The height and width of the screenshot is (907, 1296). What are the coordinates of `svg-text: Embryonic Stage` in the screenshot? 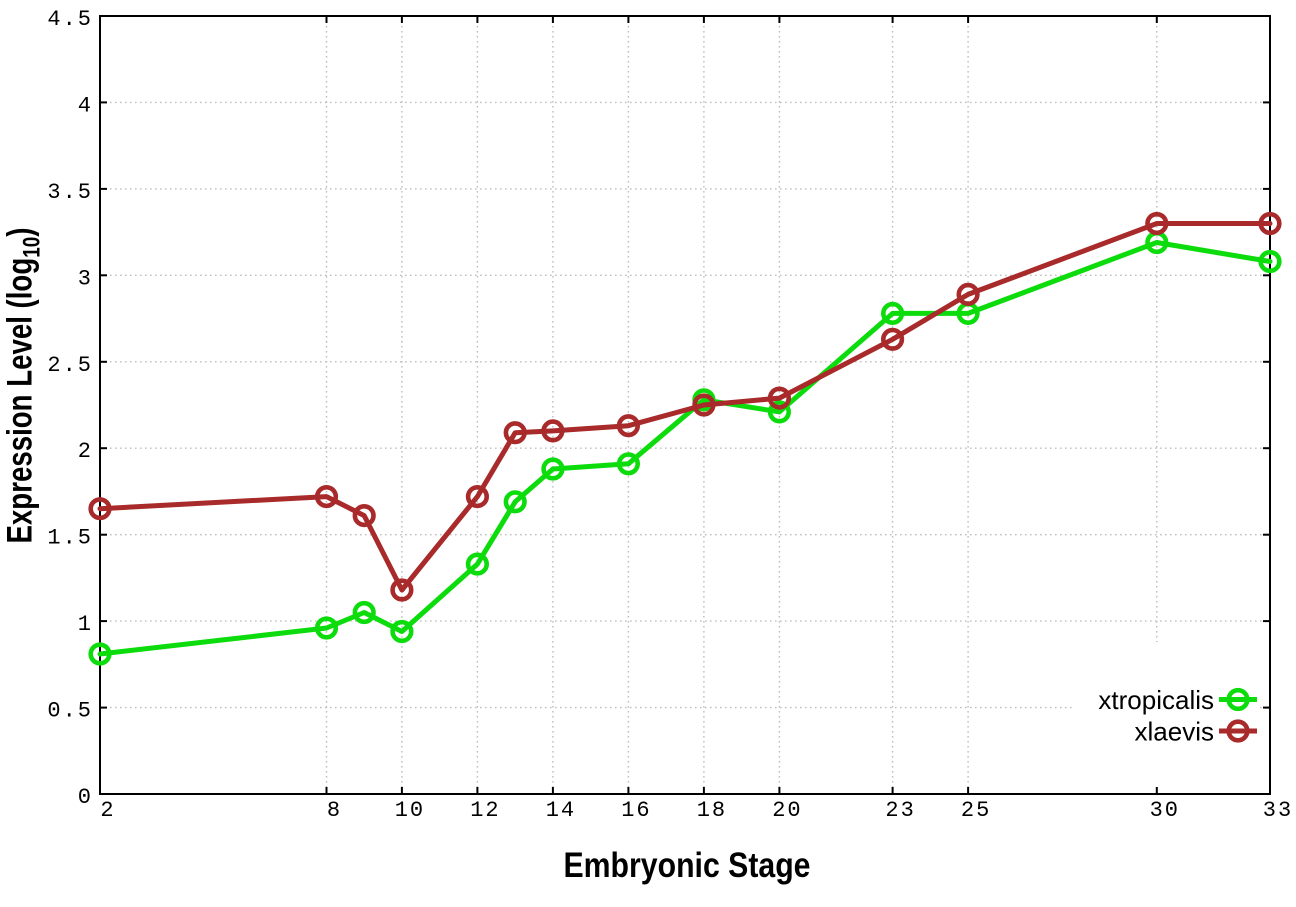 It's located at (687, 865).